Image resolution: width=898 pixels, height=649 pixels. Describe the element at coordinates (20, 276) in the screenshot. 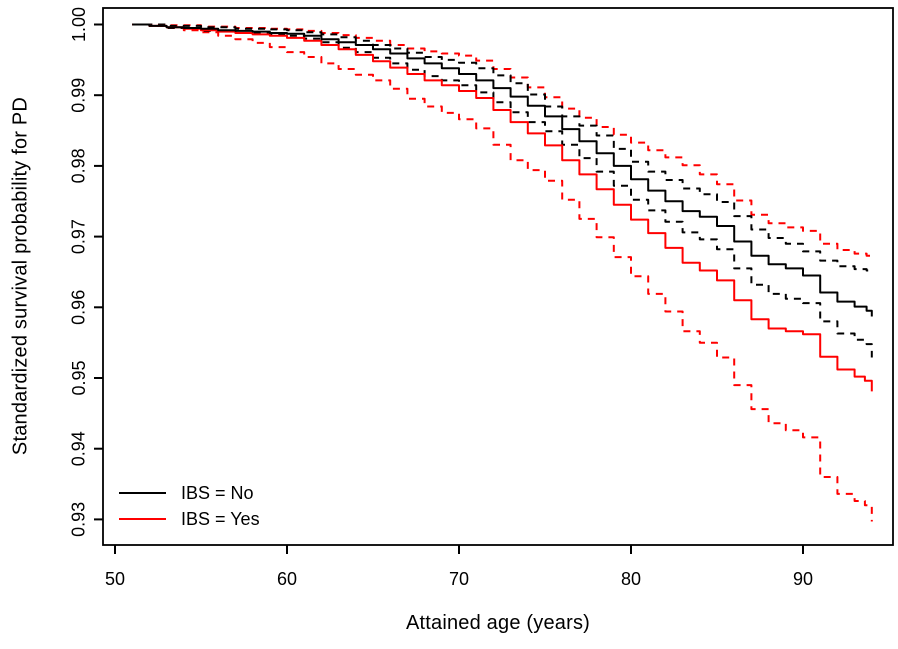

I see `y-axis-title: Standardized survival probability for PD` at that location.